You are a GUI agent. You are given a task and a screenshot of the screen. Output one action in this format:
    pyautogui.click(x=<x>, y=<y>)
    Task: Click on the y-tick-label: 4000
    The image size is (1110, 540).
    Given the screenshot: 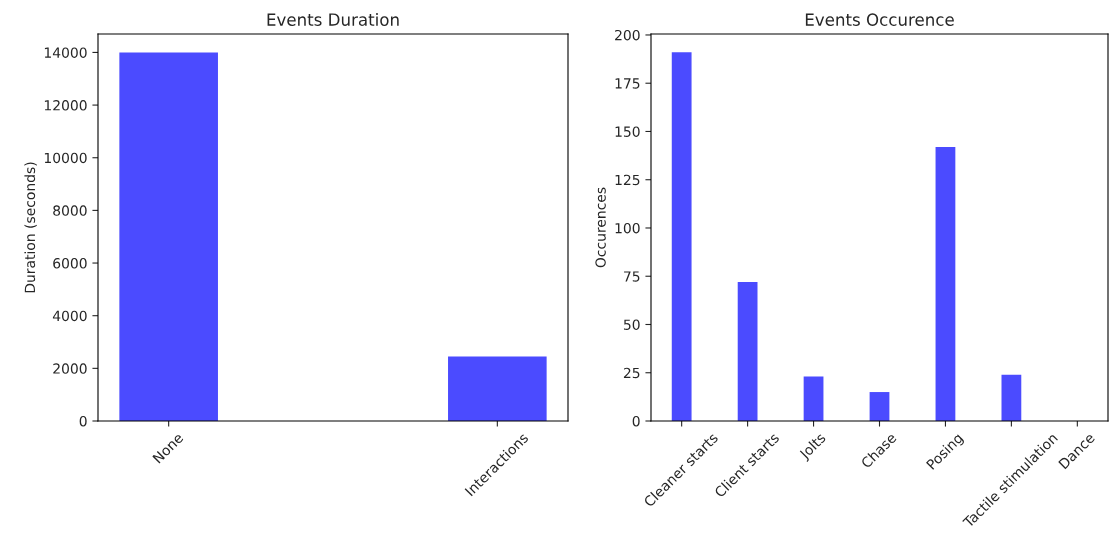 What is the action you would take?
    pyautogui.click(x=69, y=316)
    